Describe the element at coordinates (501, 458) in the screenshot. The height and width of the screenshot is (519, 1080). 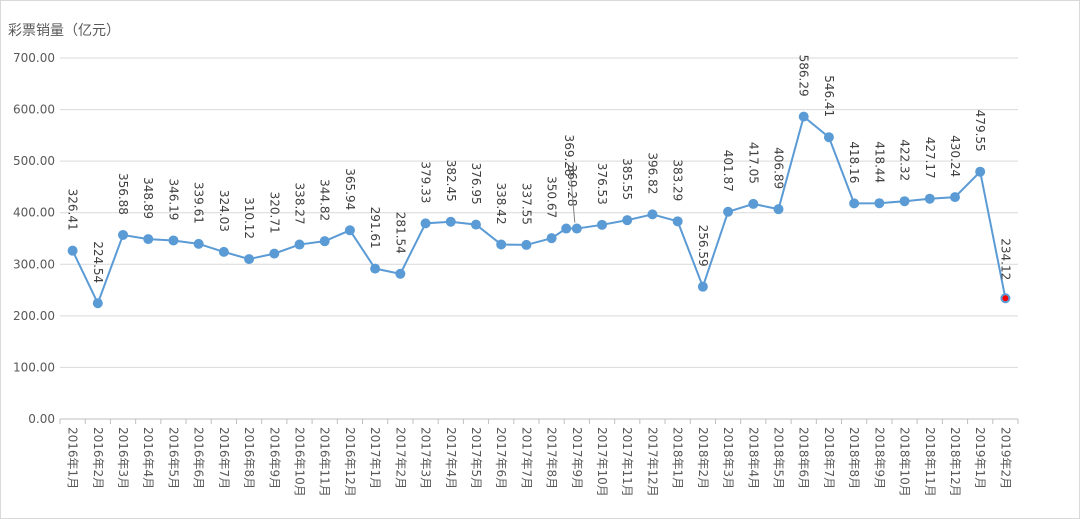
I see `x-tick-label: 2017年6月` at that location.